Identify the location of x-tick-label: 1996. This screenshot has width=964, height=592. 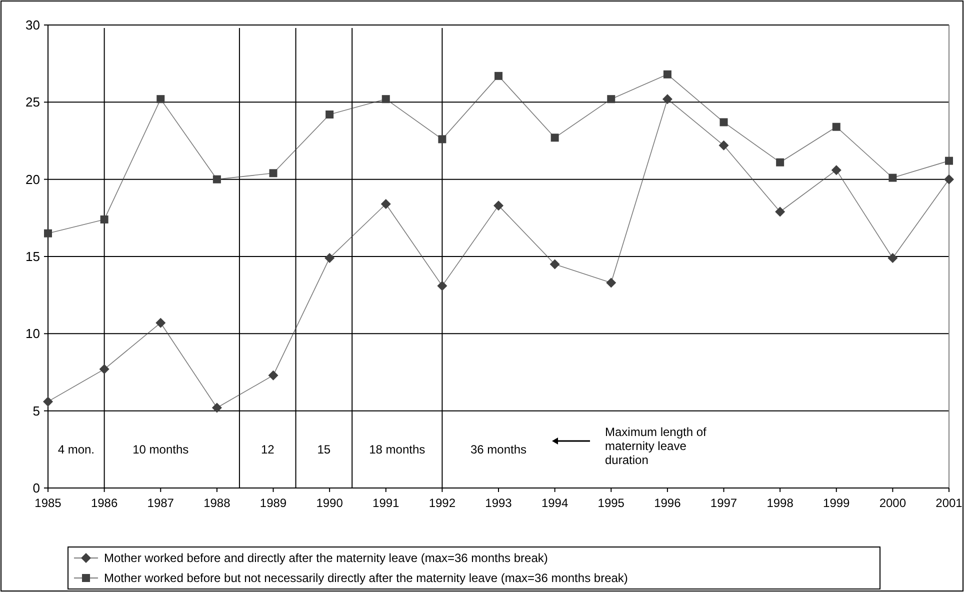
(668, 503).